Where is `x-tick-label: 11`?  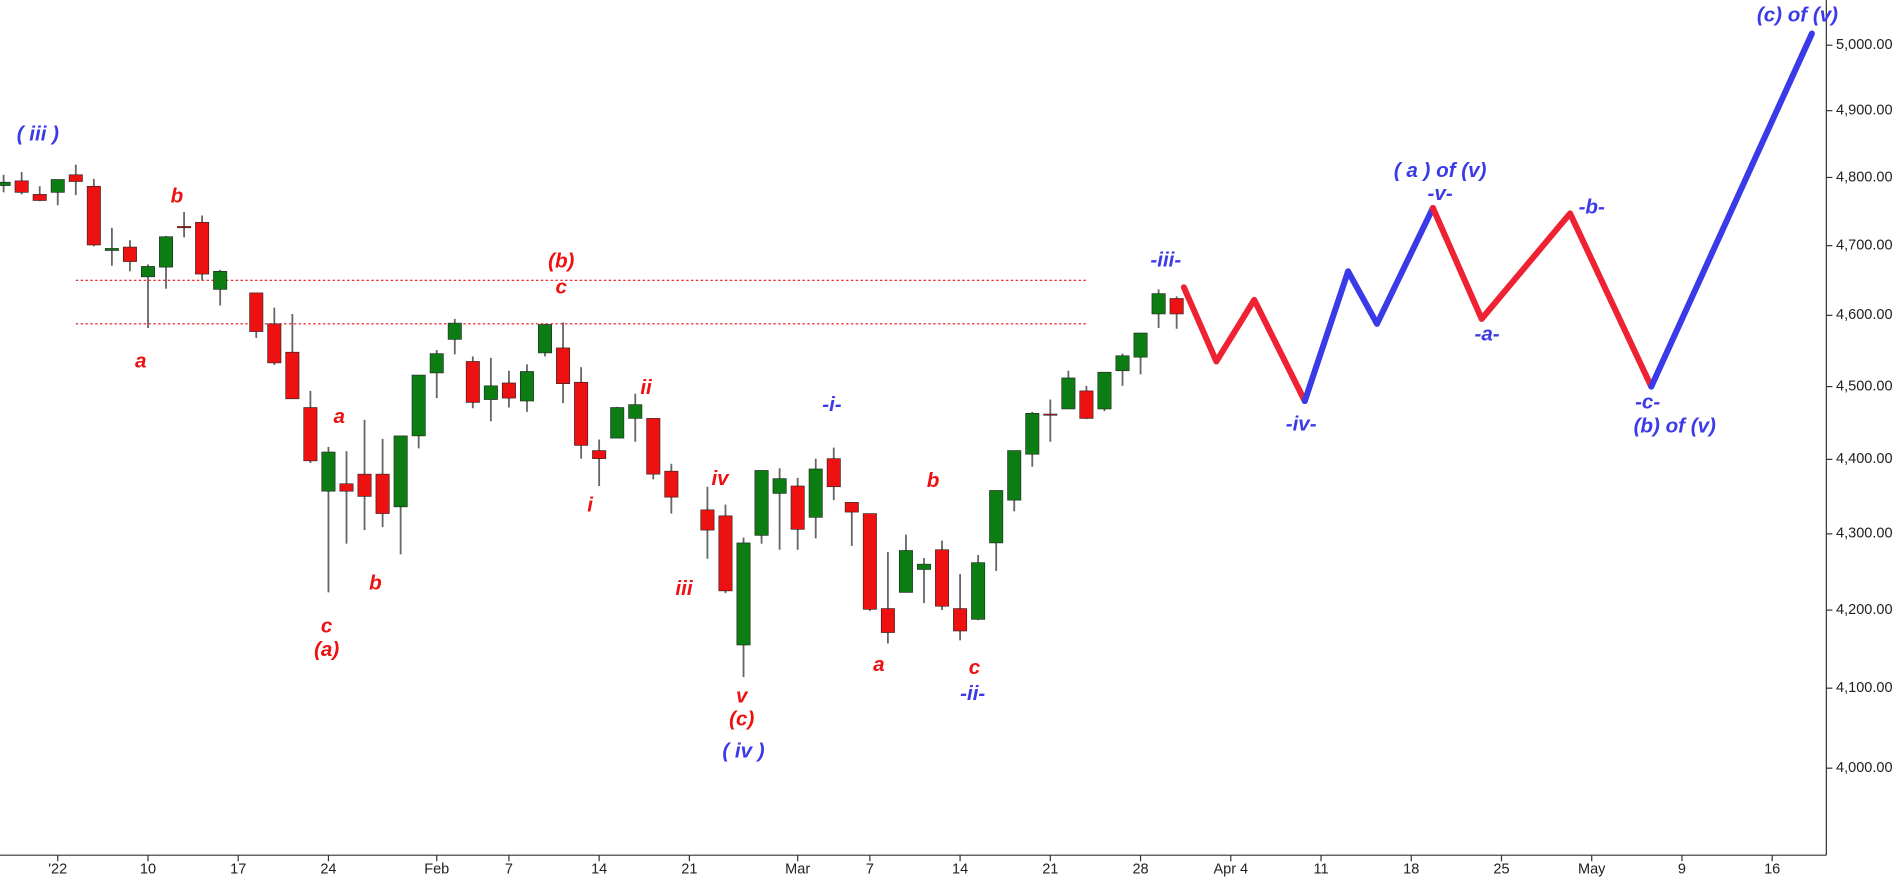 x-tick-label: 11 is located at coordinates (1320, 870).